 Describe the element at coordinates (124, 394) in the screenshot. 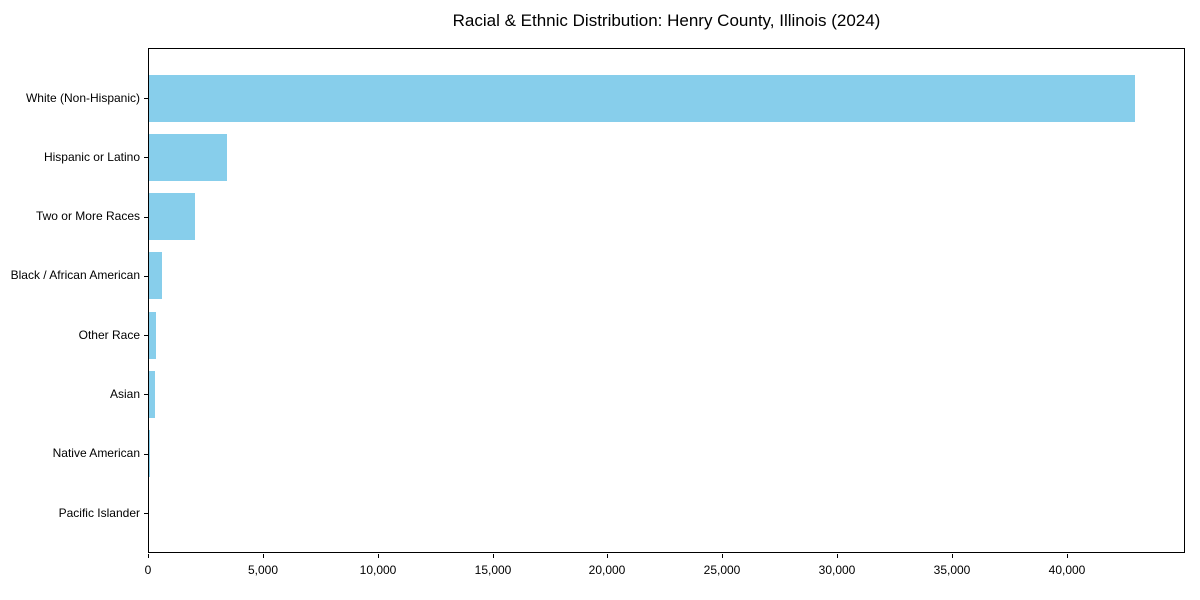

I see `category-label: Asian` at that location.